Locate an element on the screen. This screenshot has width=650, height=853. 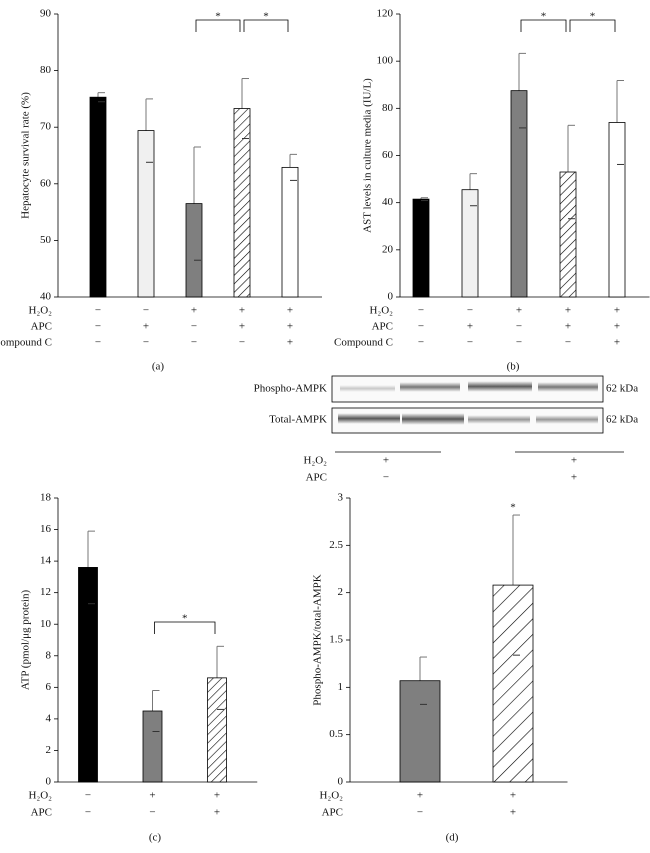
y-axis-label: Phospho-AMPK/total-AMPK is located at coordinates (318, 639).